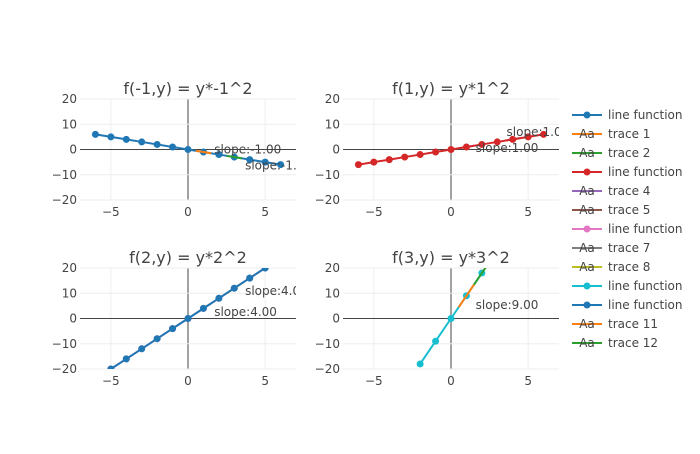 This screenshot has width=700, height=454. Describe the element at coordinates (477, 318) in the screenshot. I see `plot-area: slope:9.00` at that location.